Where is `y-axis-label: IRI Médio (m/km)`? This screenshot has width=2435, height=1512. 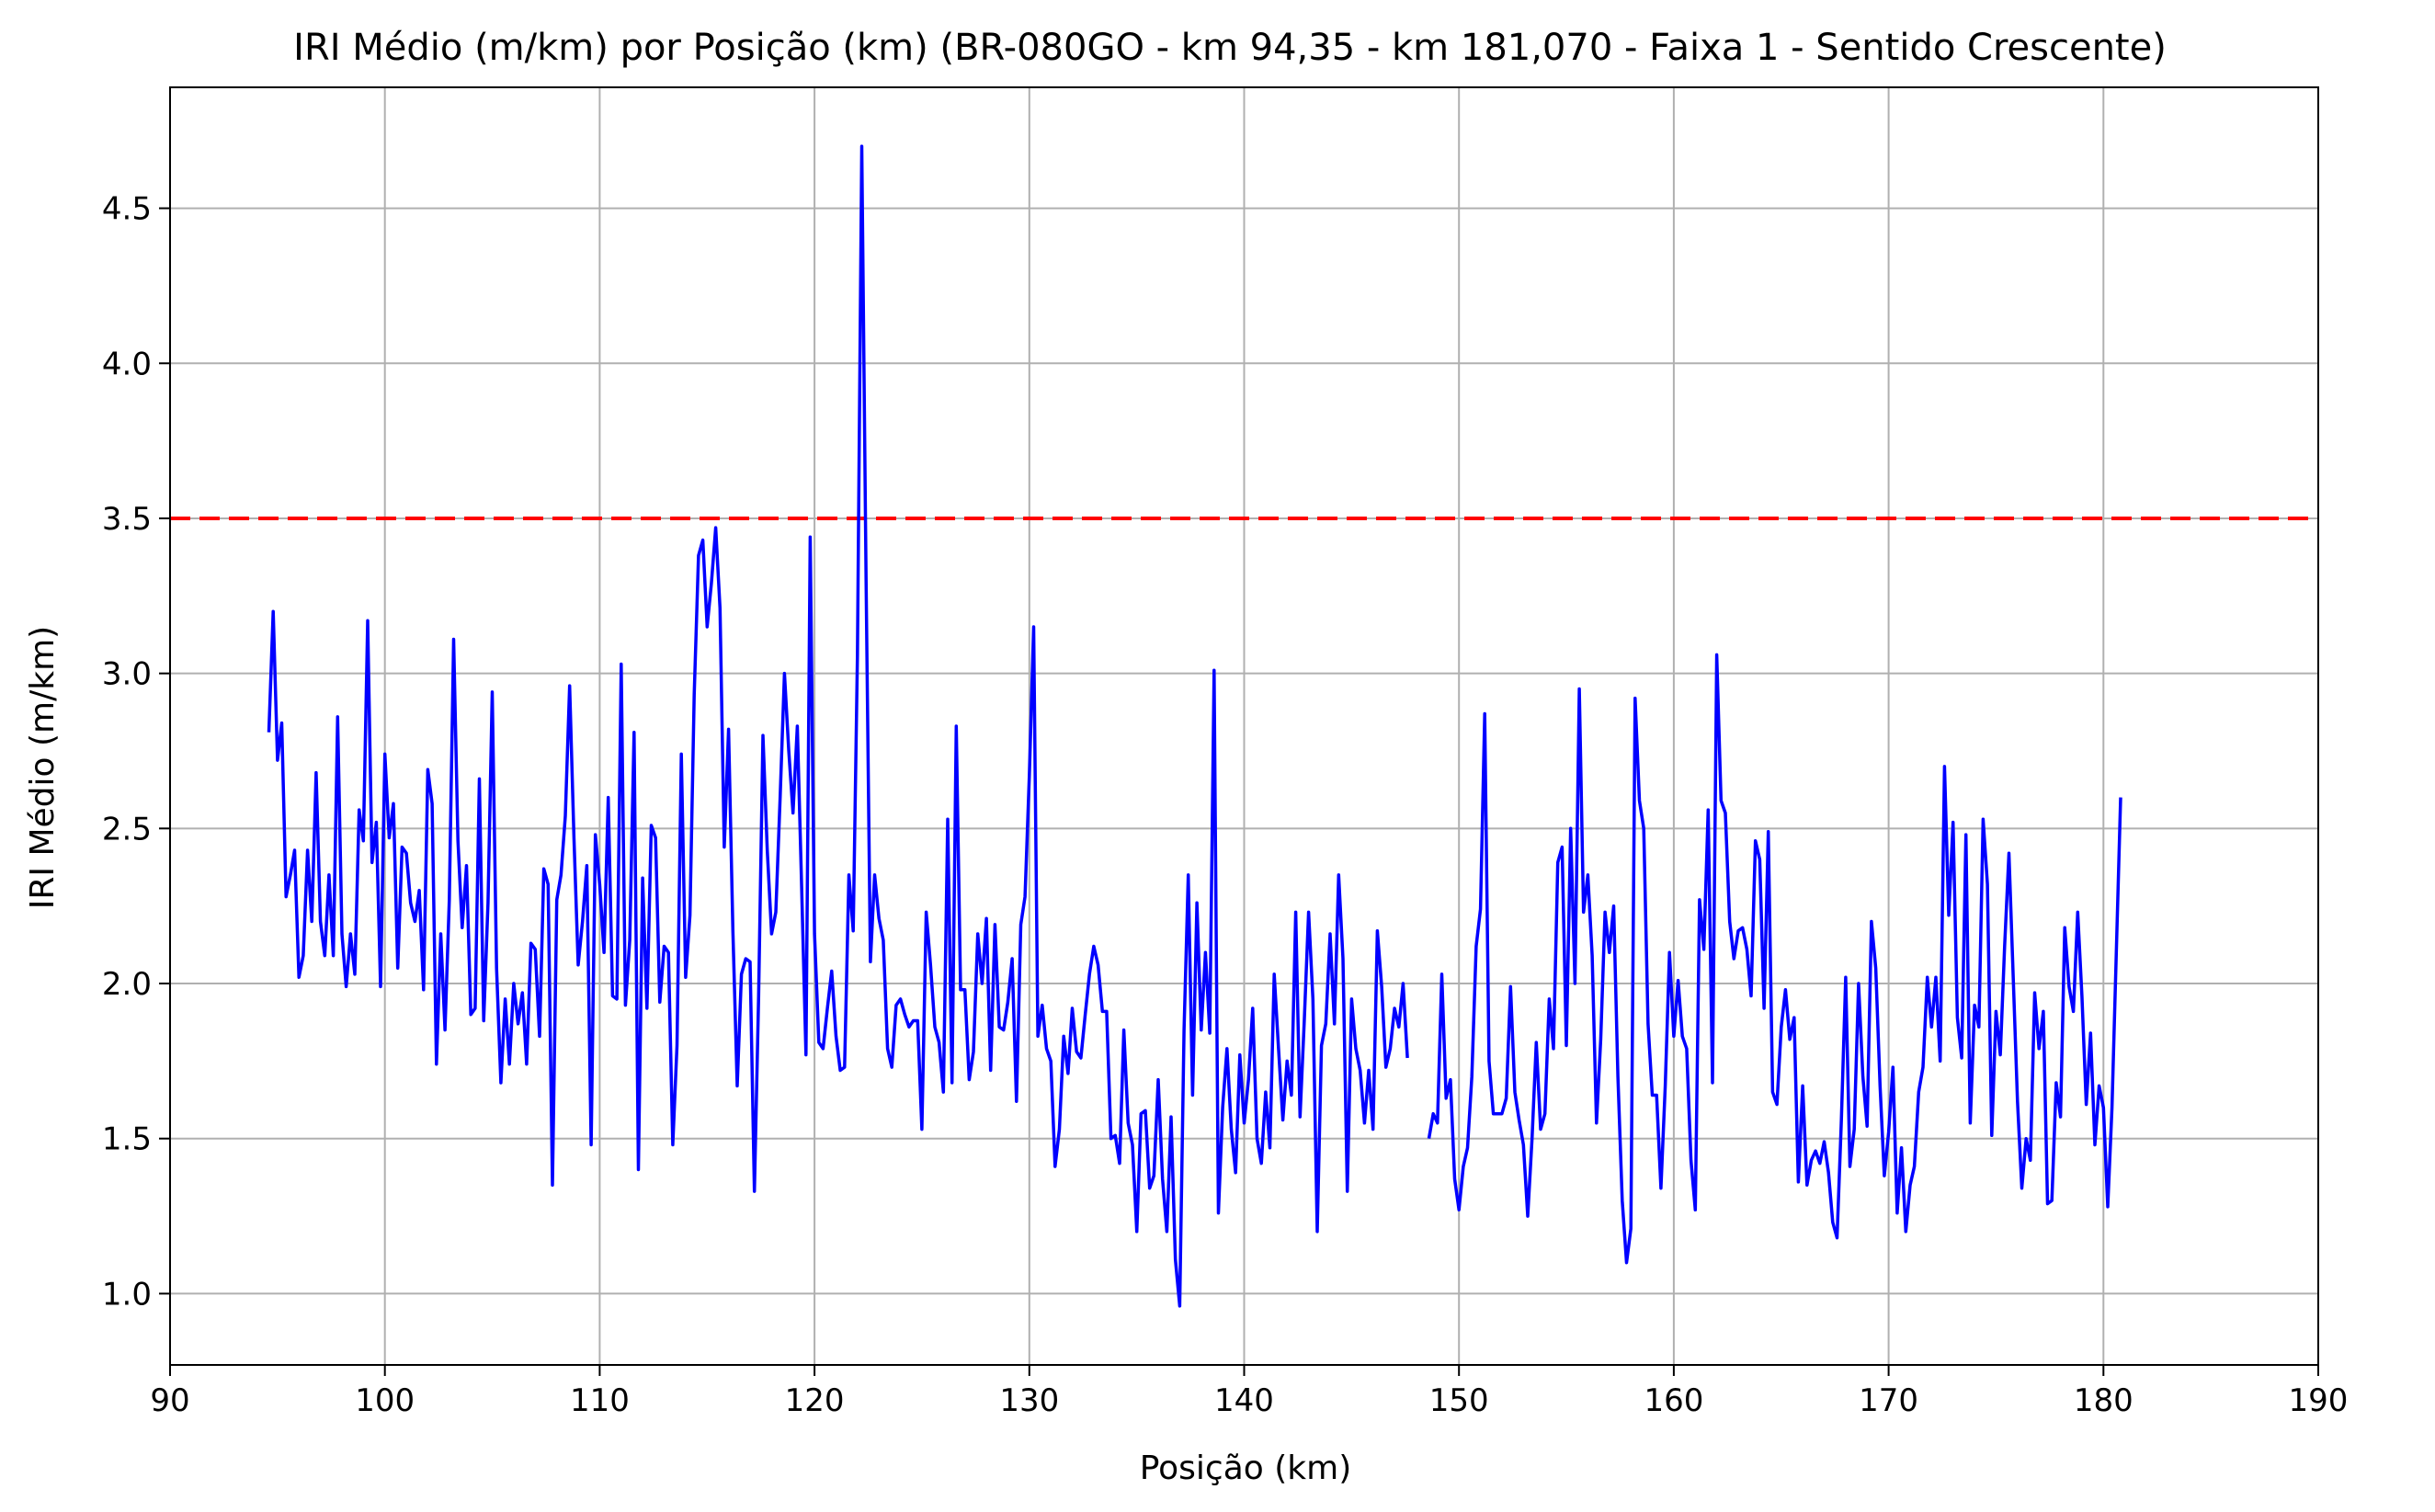 y-axis-label: IRI Médio (m/km) is located at coordinates (43, 767).